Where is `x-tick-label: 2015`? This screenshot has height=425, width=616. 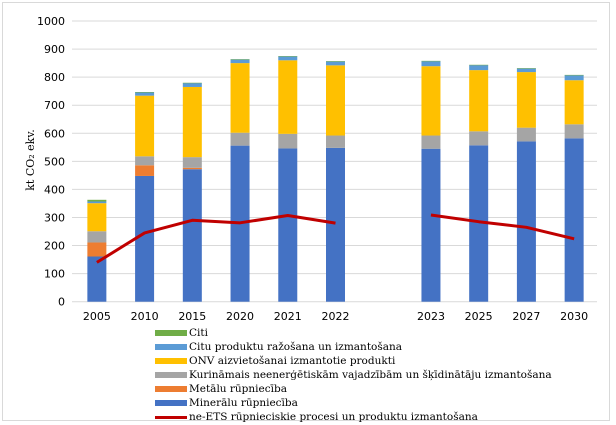 x-tick-label: 2015 is located at coordinates (192, 316).